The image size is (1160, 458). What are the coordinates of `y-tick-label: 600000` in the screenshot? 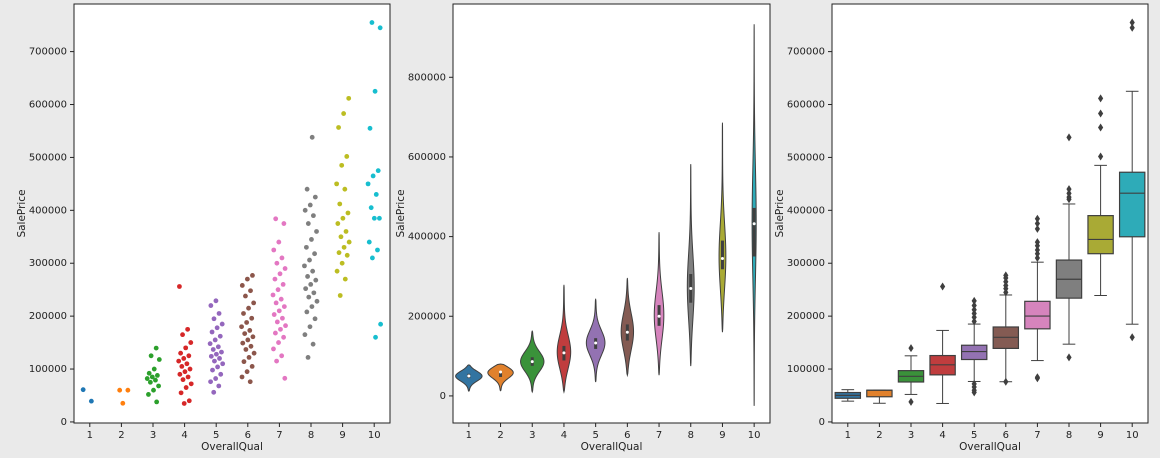 It's located at (427, 157).